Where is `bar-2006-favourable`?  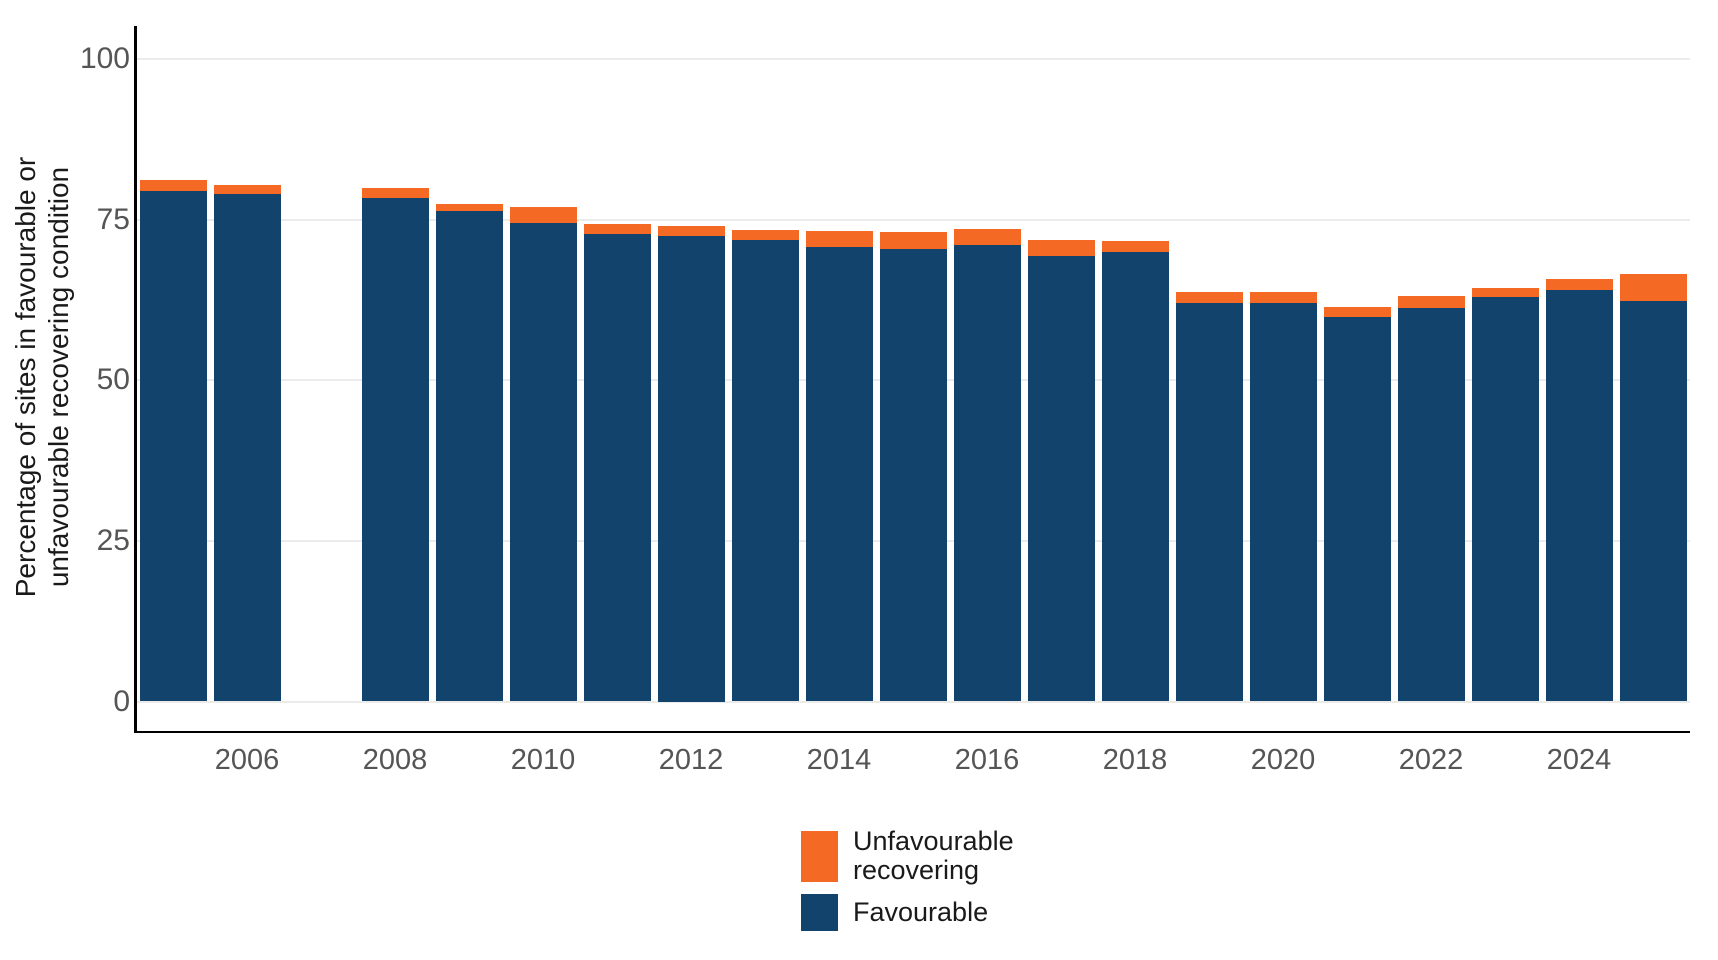 bar-2006-favourable is located at coordinates (247, 447).